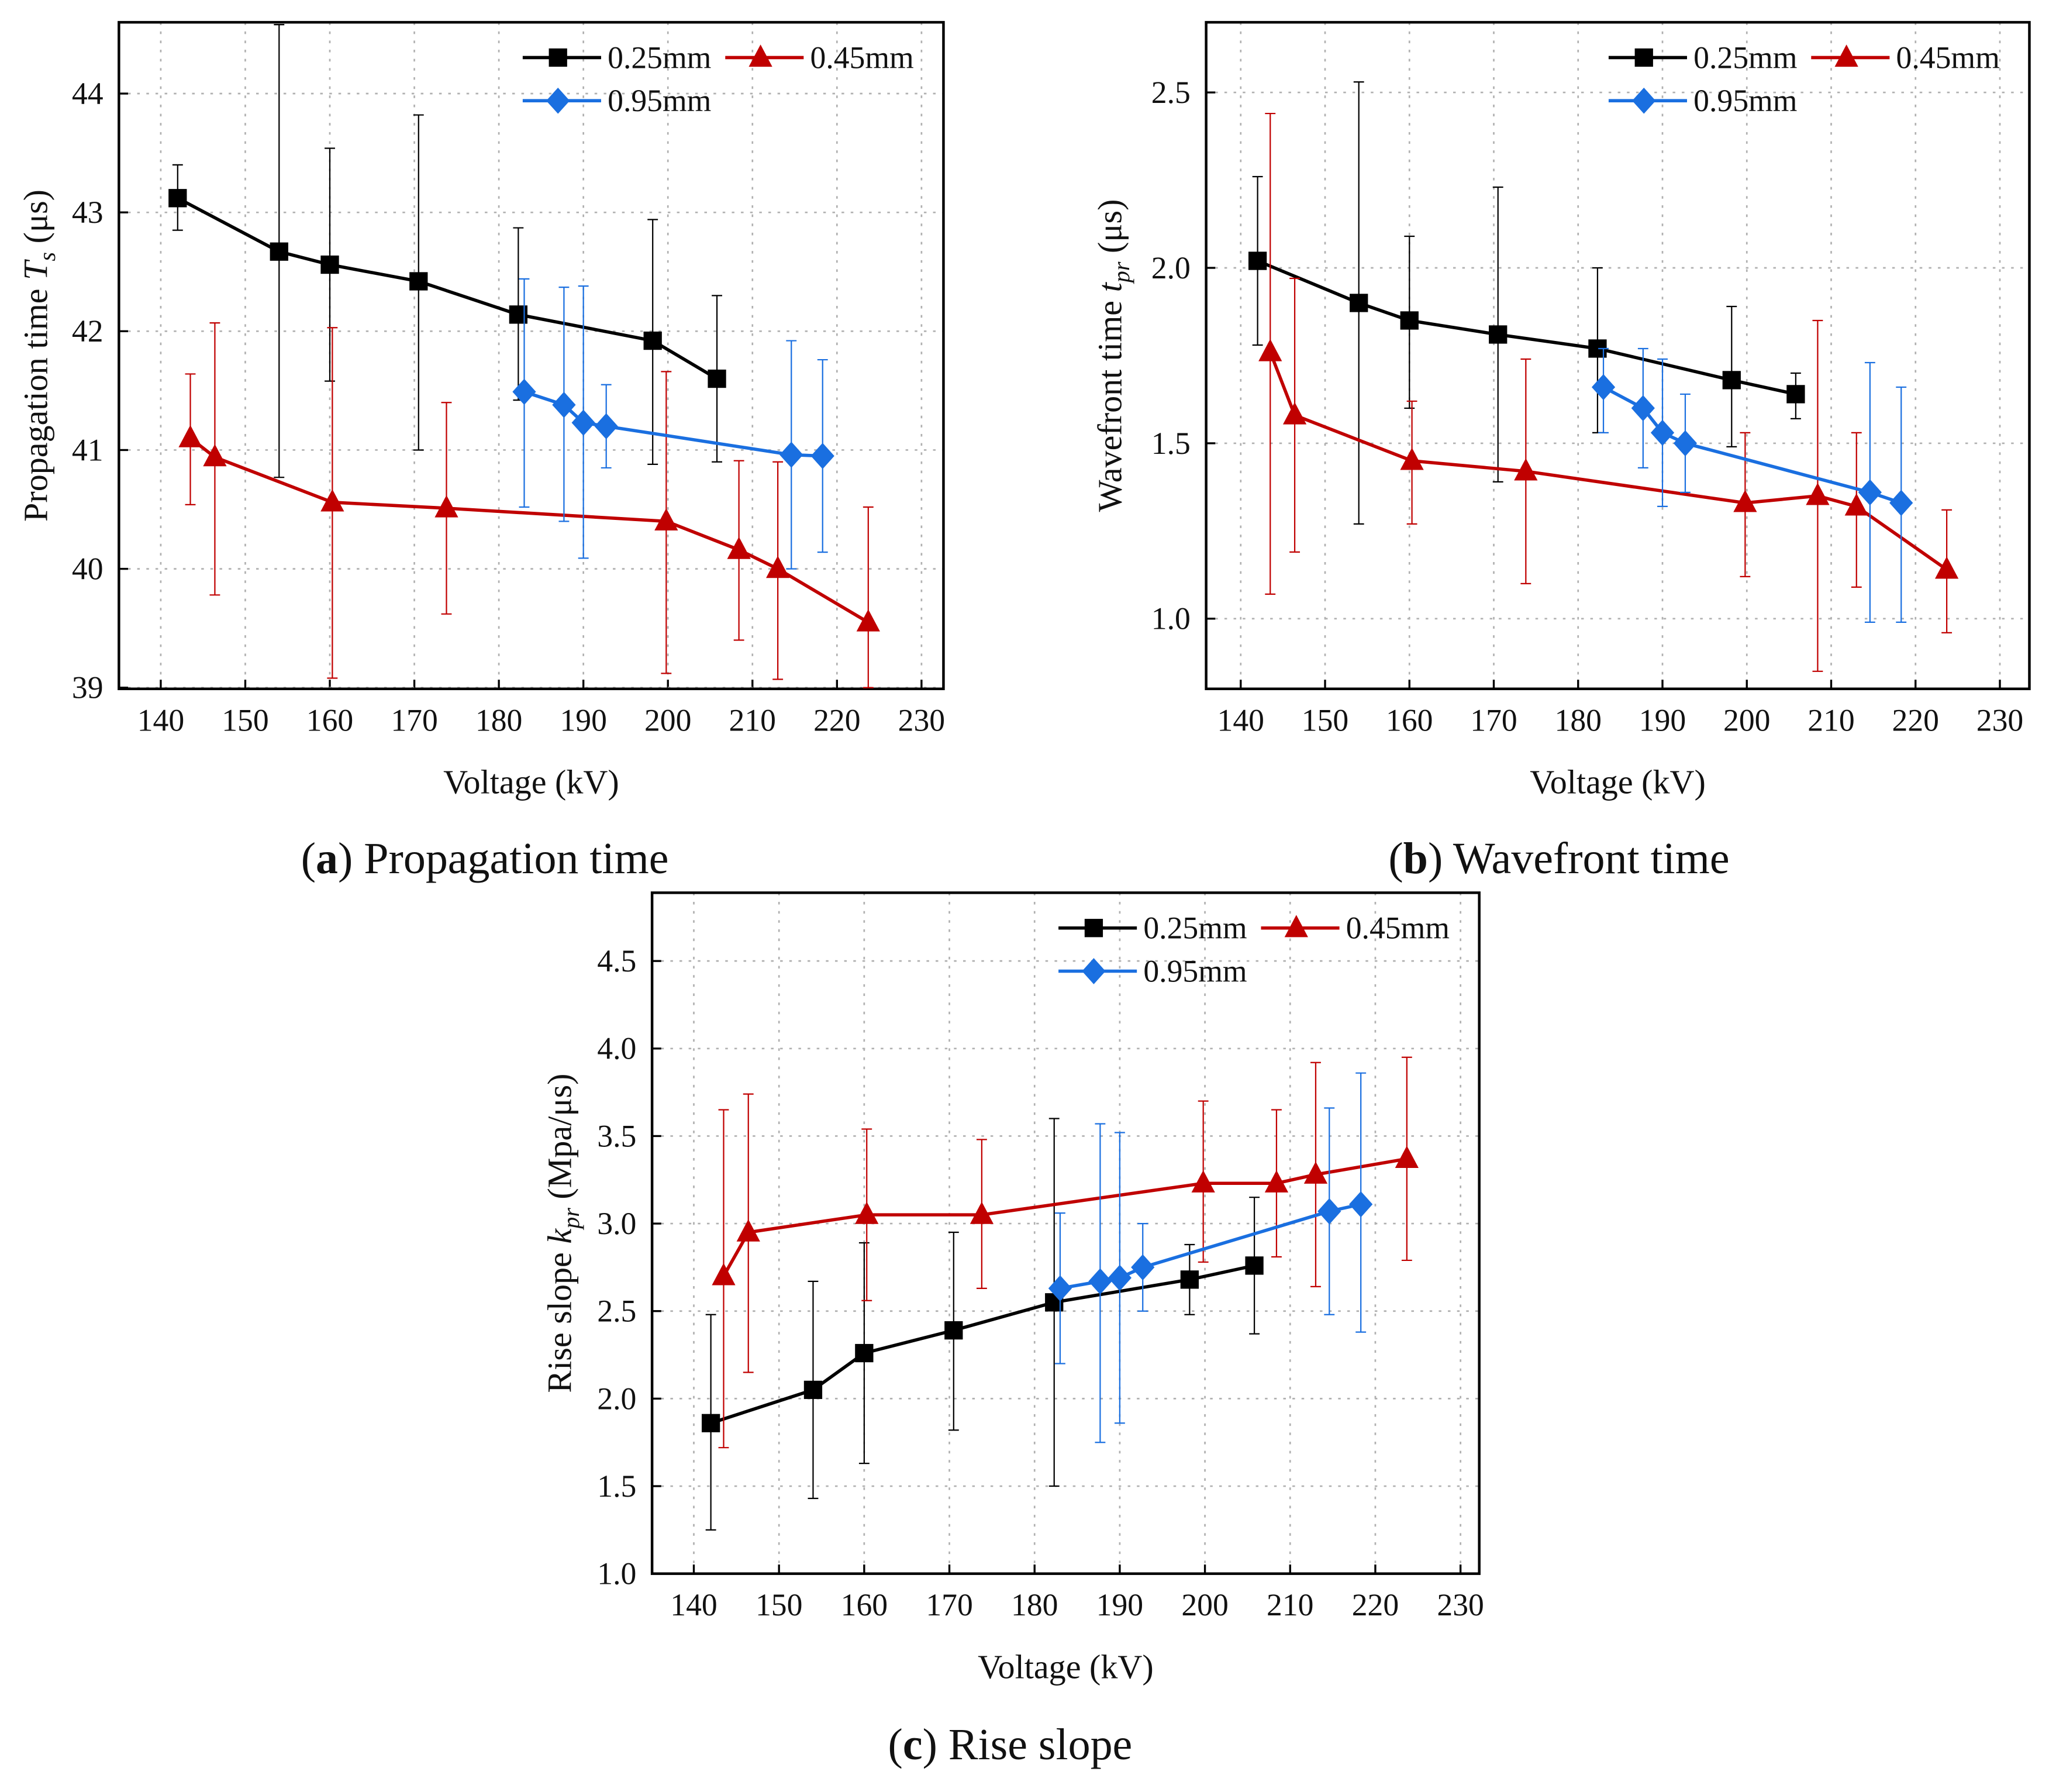 The height and width of the screenshot is (1792, 2049). What do you see at coordinates (1395, 859) in the screenshot?
I see `caption-paren-open: (` at bounding box center [1395, 859].